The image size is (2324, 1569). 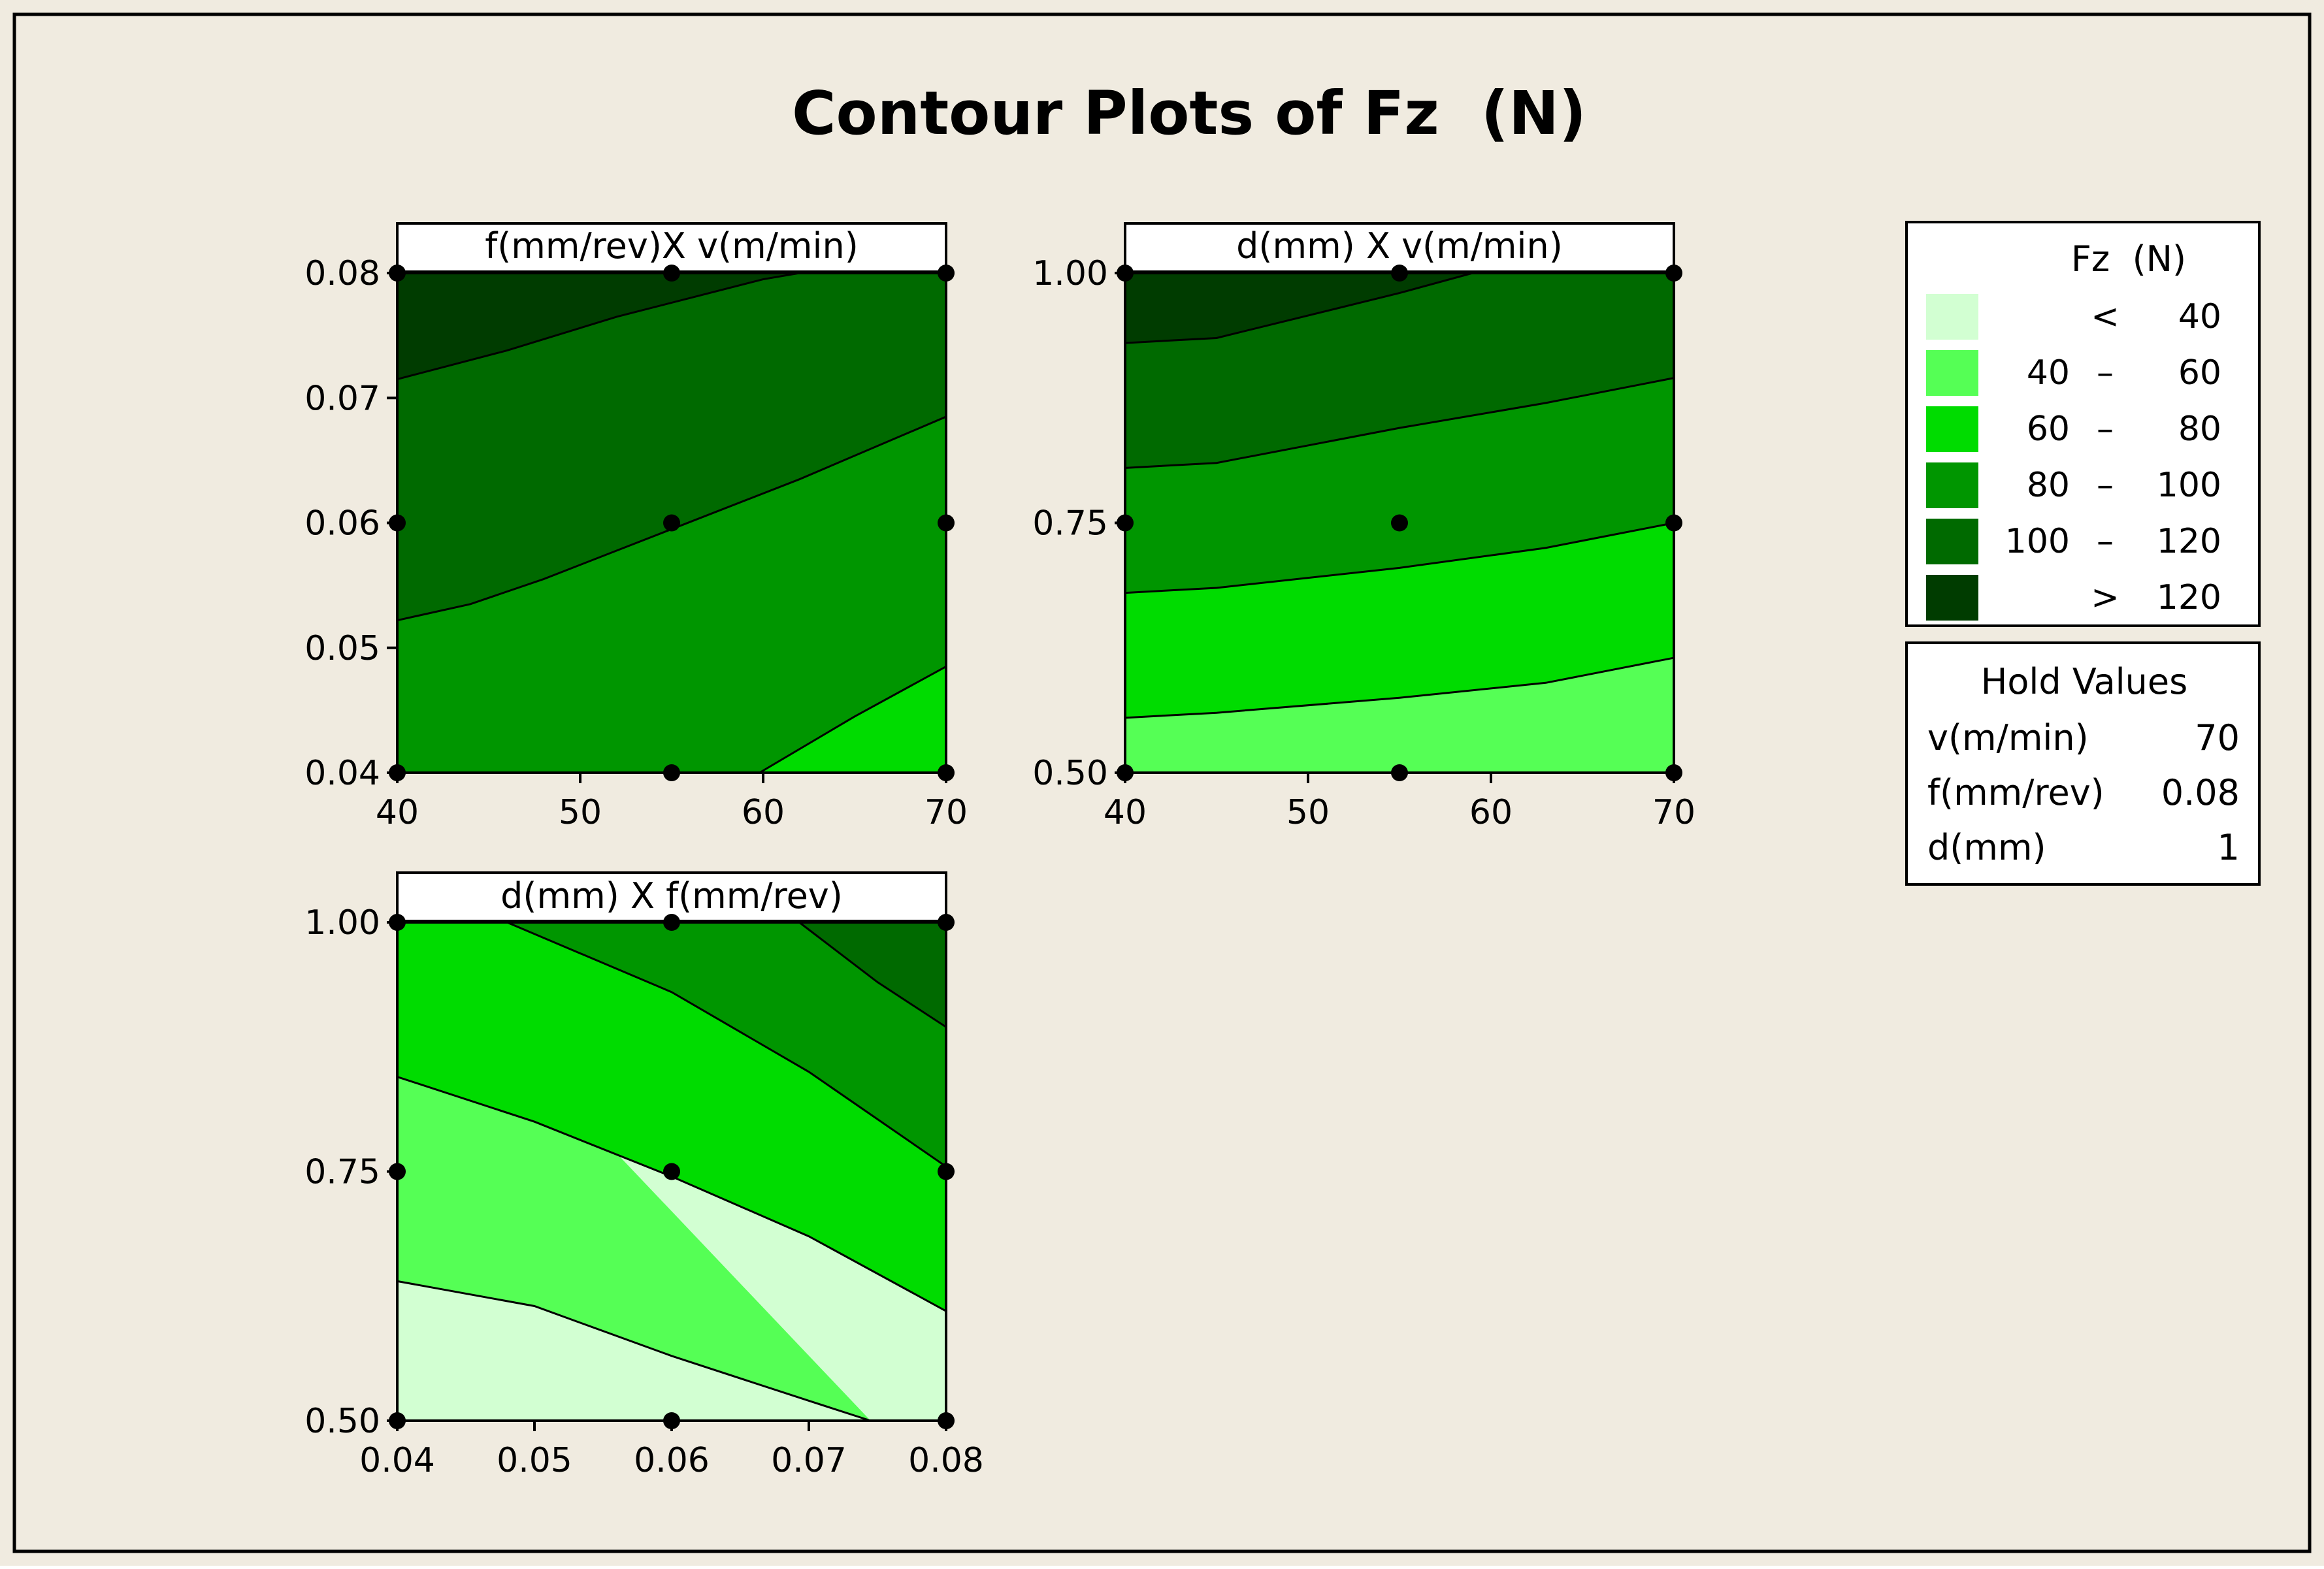 I want to click on figure-title: Contour Plots of Fz (N), so click(x=1189, y=113).